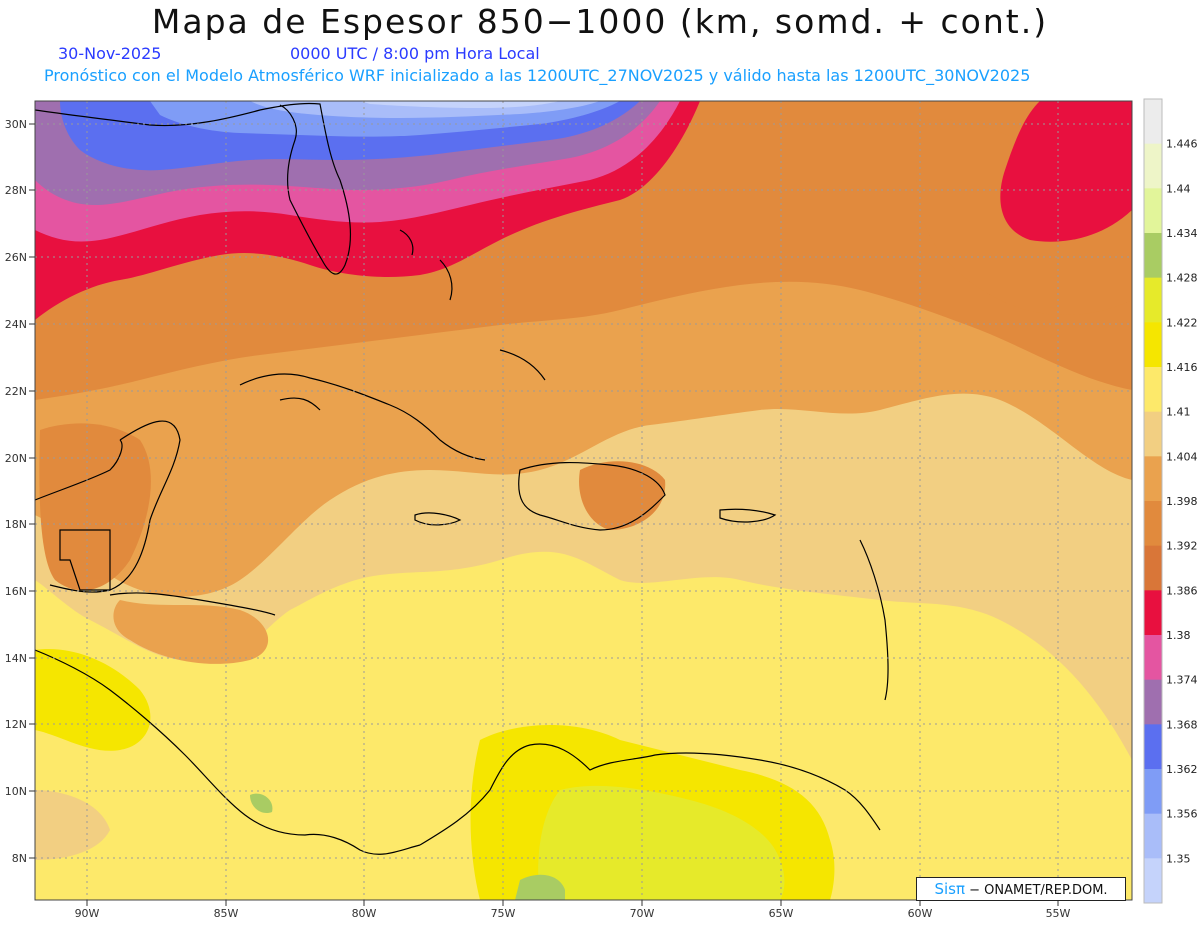  What do you see at coordinates (364, 913) in the screenshot?
I see `lon-label: 80W` at bounding box center [364, 913].